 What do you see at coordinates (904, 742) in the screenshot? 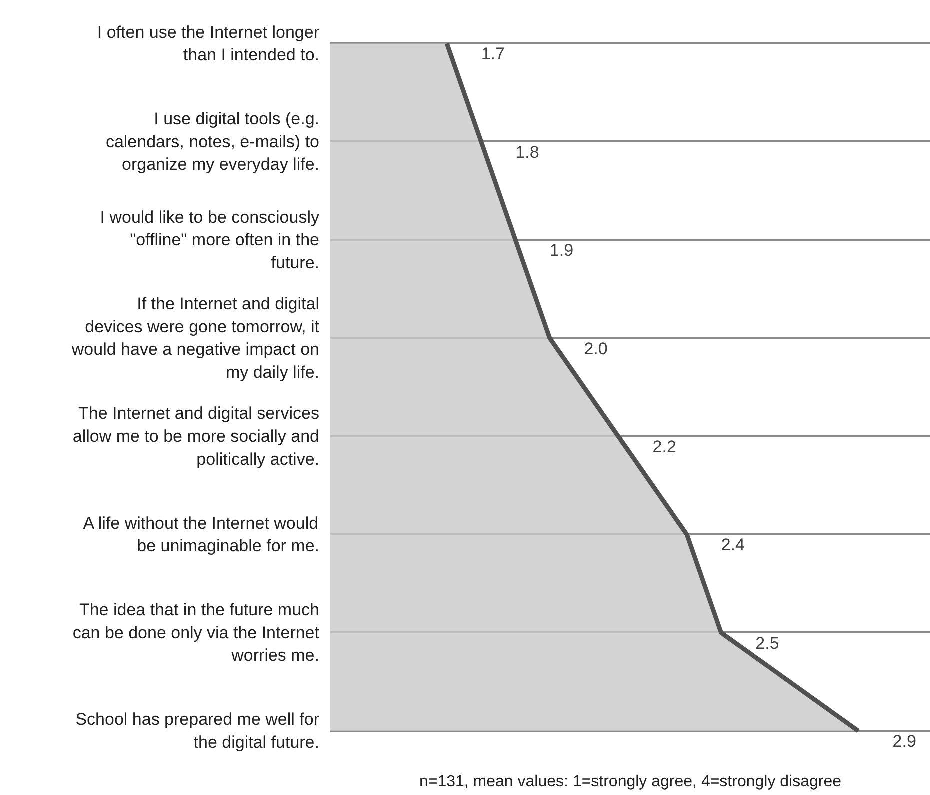
I see `data-label: 2.9` at bounding box center [904, 742].